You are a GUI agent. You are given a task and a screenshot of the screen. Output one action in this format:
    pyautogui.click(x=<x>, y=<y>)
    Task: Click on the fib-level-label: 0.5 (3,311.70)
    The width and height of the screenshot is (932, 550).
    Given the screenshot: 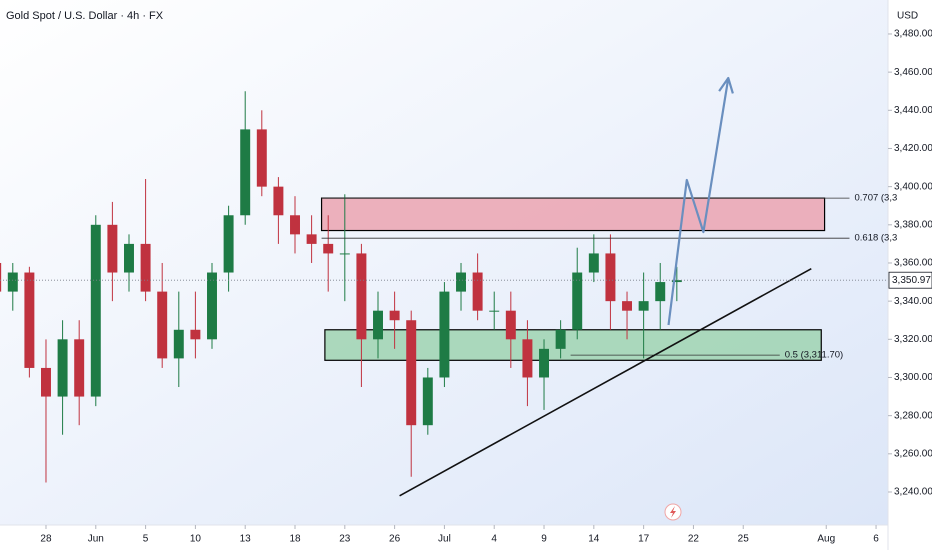 What is the action you would take?
    pyautogui.click(x=814, y=355)
    